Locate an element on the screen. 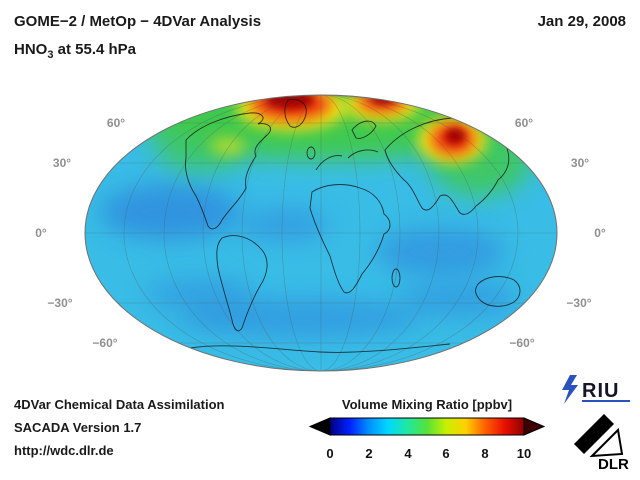 The image size is (640, 480). lat-label-left-m60: −60° is located at coordinates (105, 343).